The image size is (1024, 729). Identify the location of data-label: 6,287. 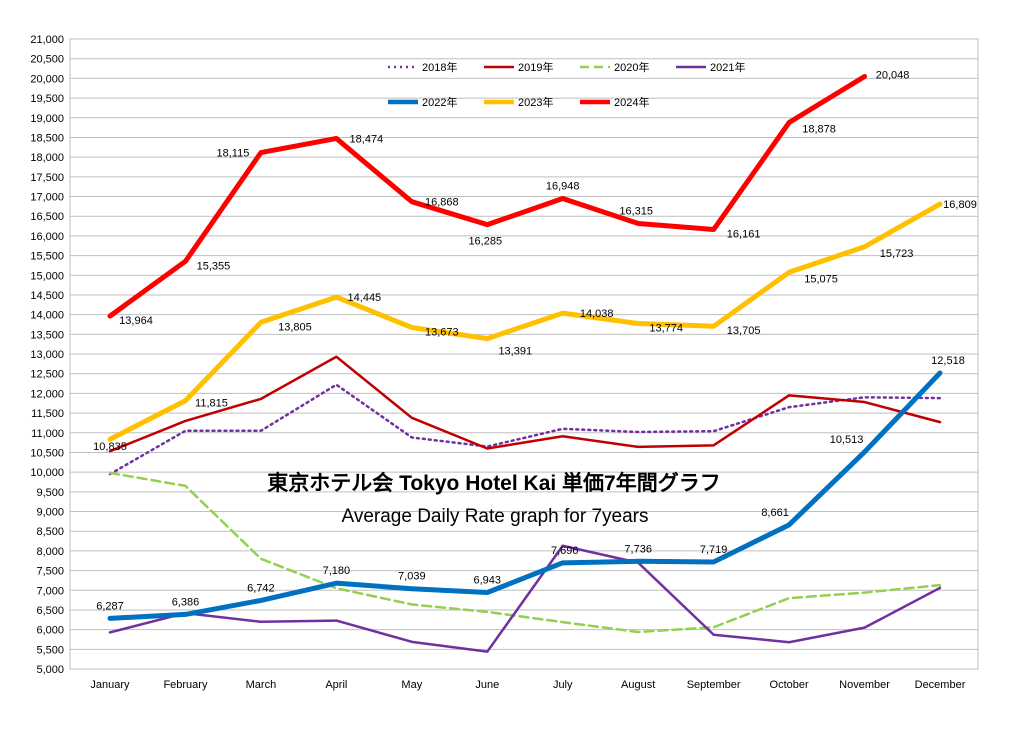
(110, 606).